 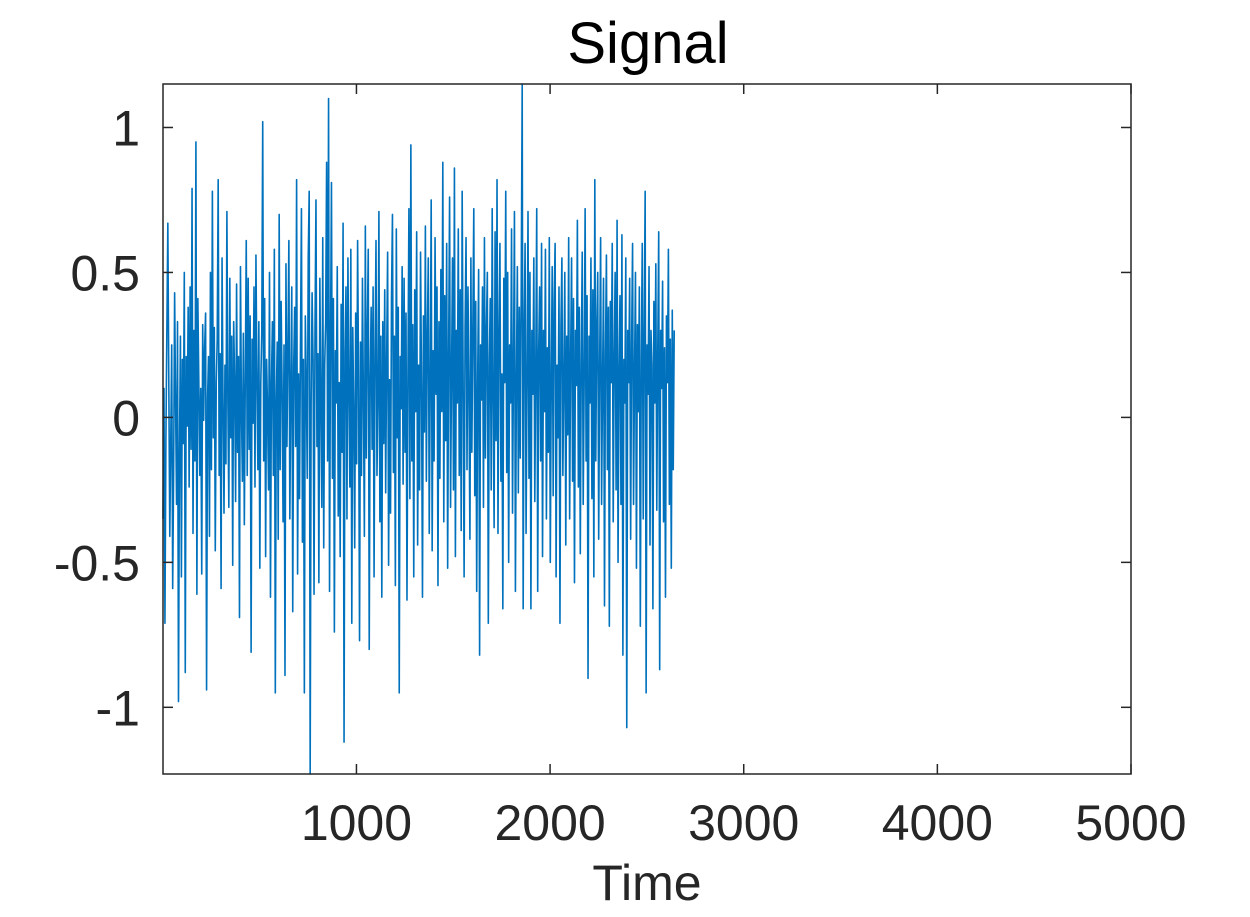 What do you see at coordinates (743, 823) in the screenshot?
I see `x-tick-label: 3000` at bounding box center [743, 823].